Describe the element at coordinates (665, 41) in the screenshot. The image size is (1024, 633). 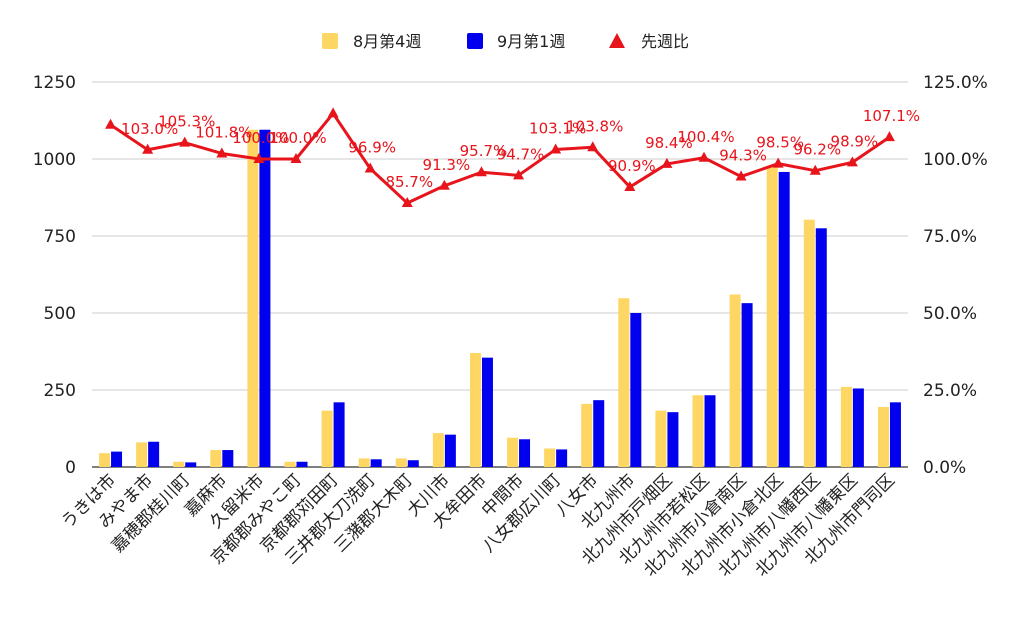
I see `legend-label-line-series: 先週比` at that location.